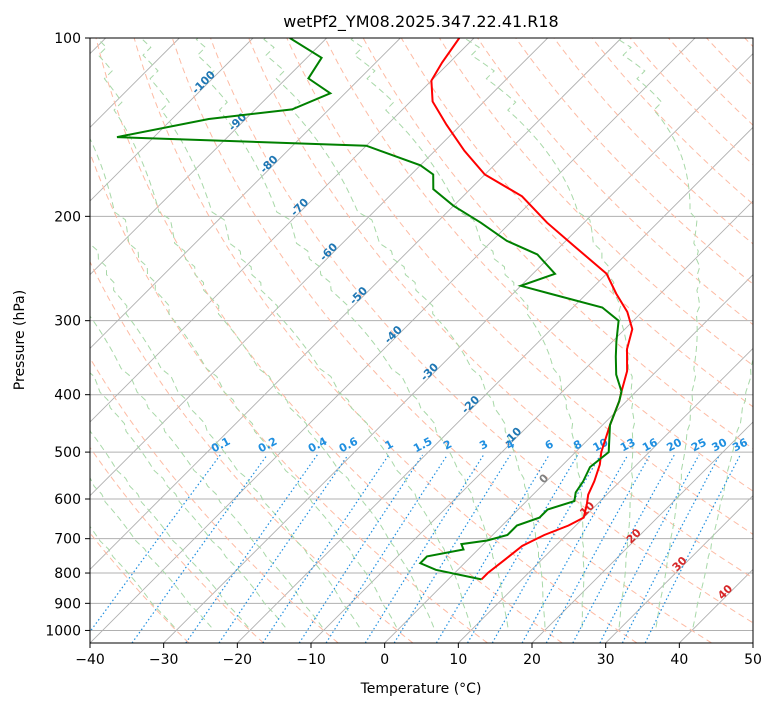 This screenshot has height=708, width=775. I want to click on y-tick-label: 600, so click(67, 500).